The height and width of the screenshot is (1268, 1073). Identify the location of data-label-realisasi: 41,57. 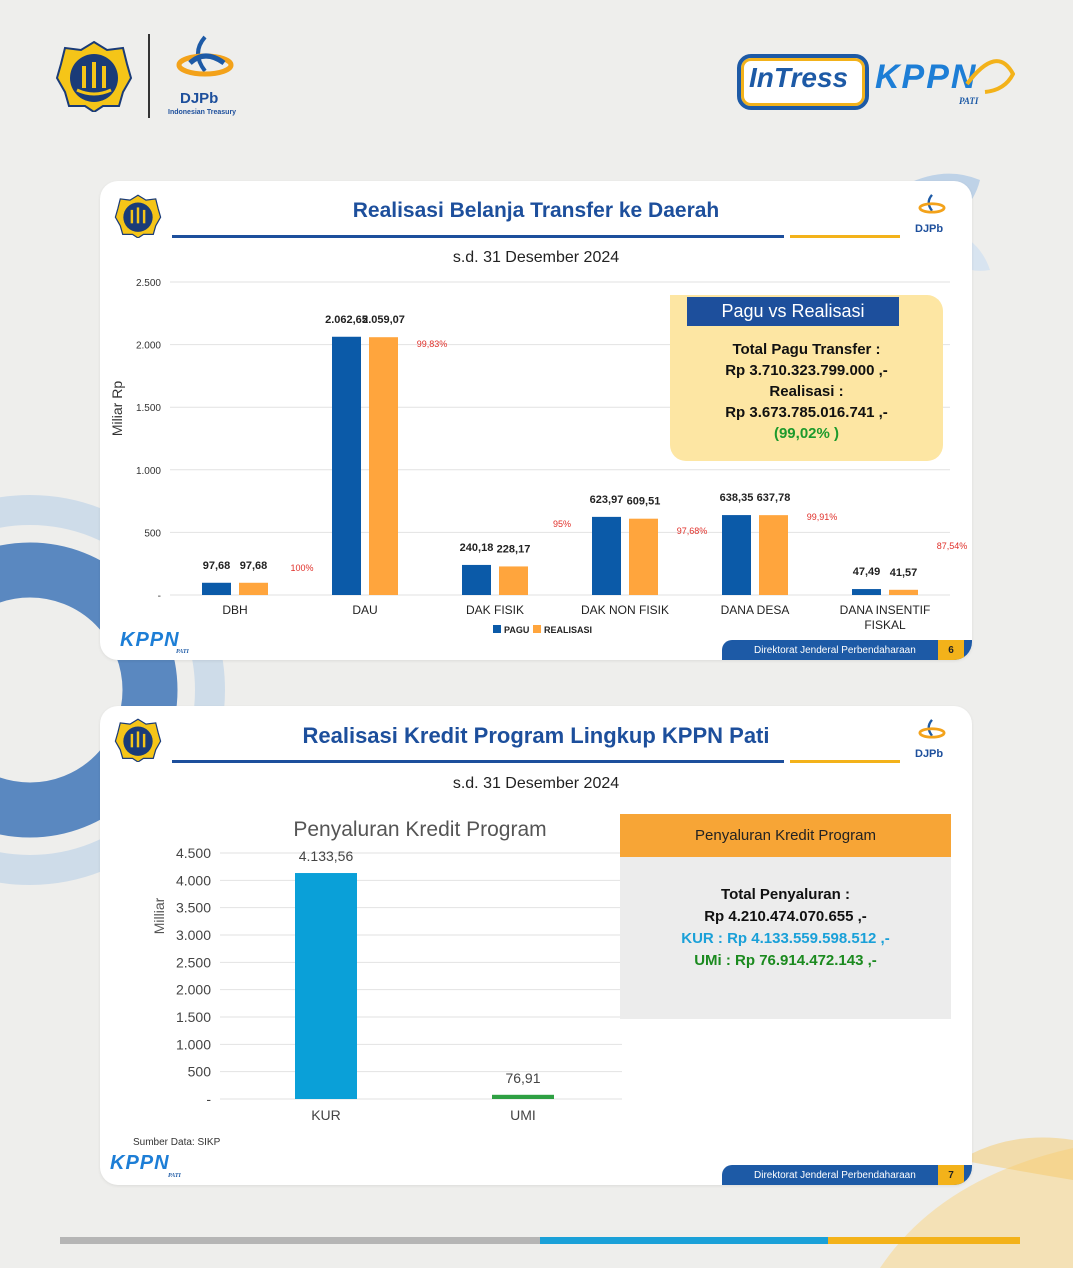
(904, 573).